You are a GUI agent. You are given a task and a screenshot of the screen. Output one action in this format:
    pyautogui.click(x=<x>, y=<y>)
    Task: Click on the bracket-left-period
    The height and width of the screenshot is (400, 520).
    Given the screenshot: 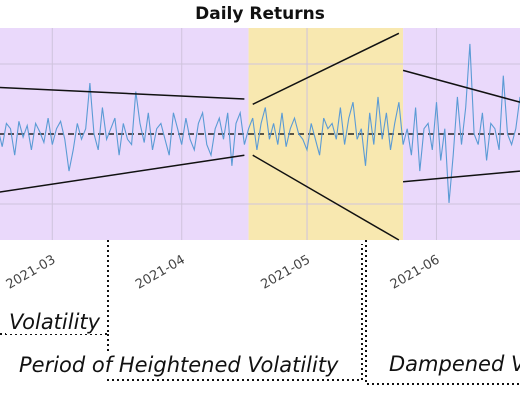 What is the action you would take?
    pyautogui.click(x=54, y=287)
    